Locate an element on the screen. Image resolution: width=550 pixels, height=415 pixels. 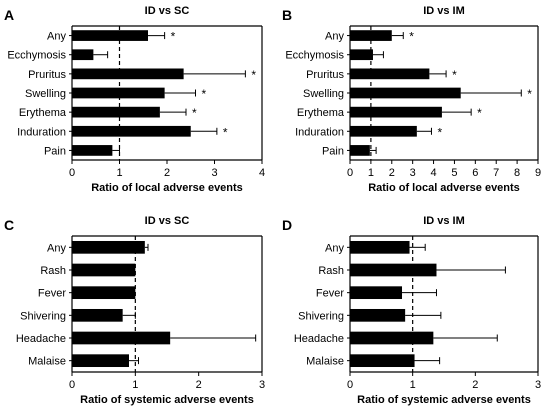
panel-letter: A is located at coordinates (9, 15).